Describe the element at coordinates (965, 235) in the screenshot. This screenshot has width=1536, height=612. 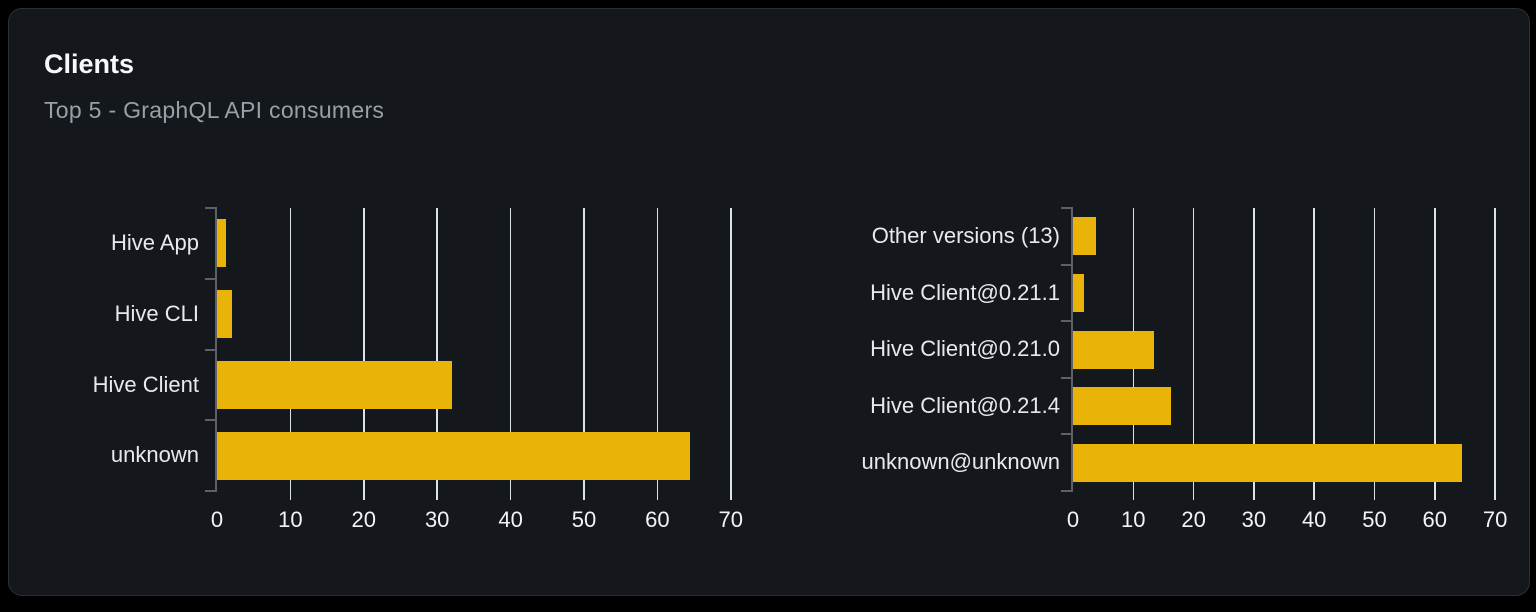
I see `category-label: Other versions (13)` at that location.